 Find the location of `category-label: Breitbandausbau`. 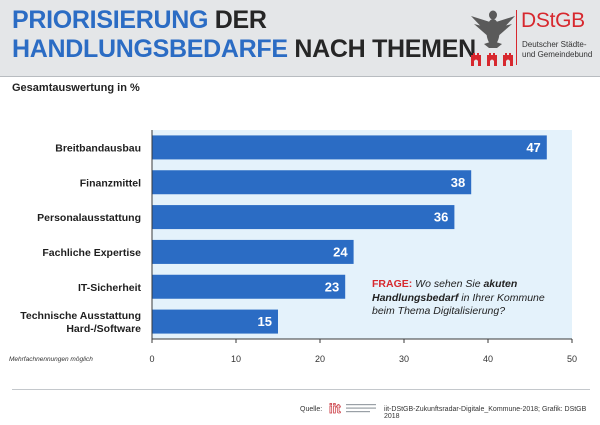

category-label: Breitbandausbau is located at coordinates (98, 148).